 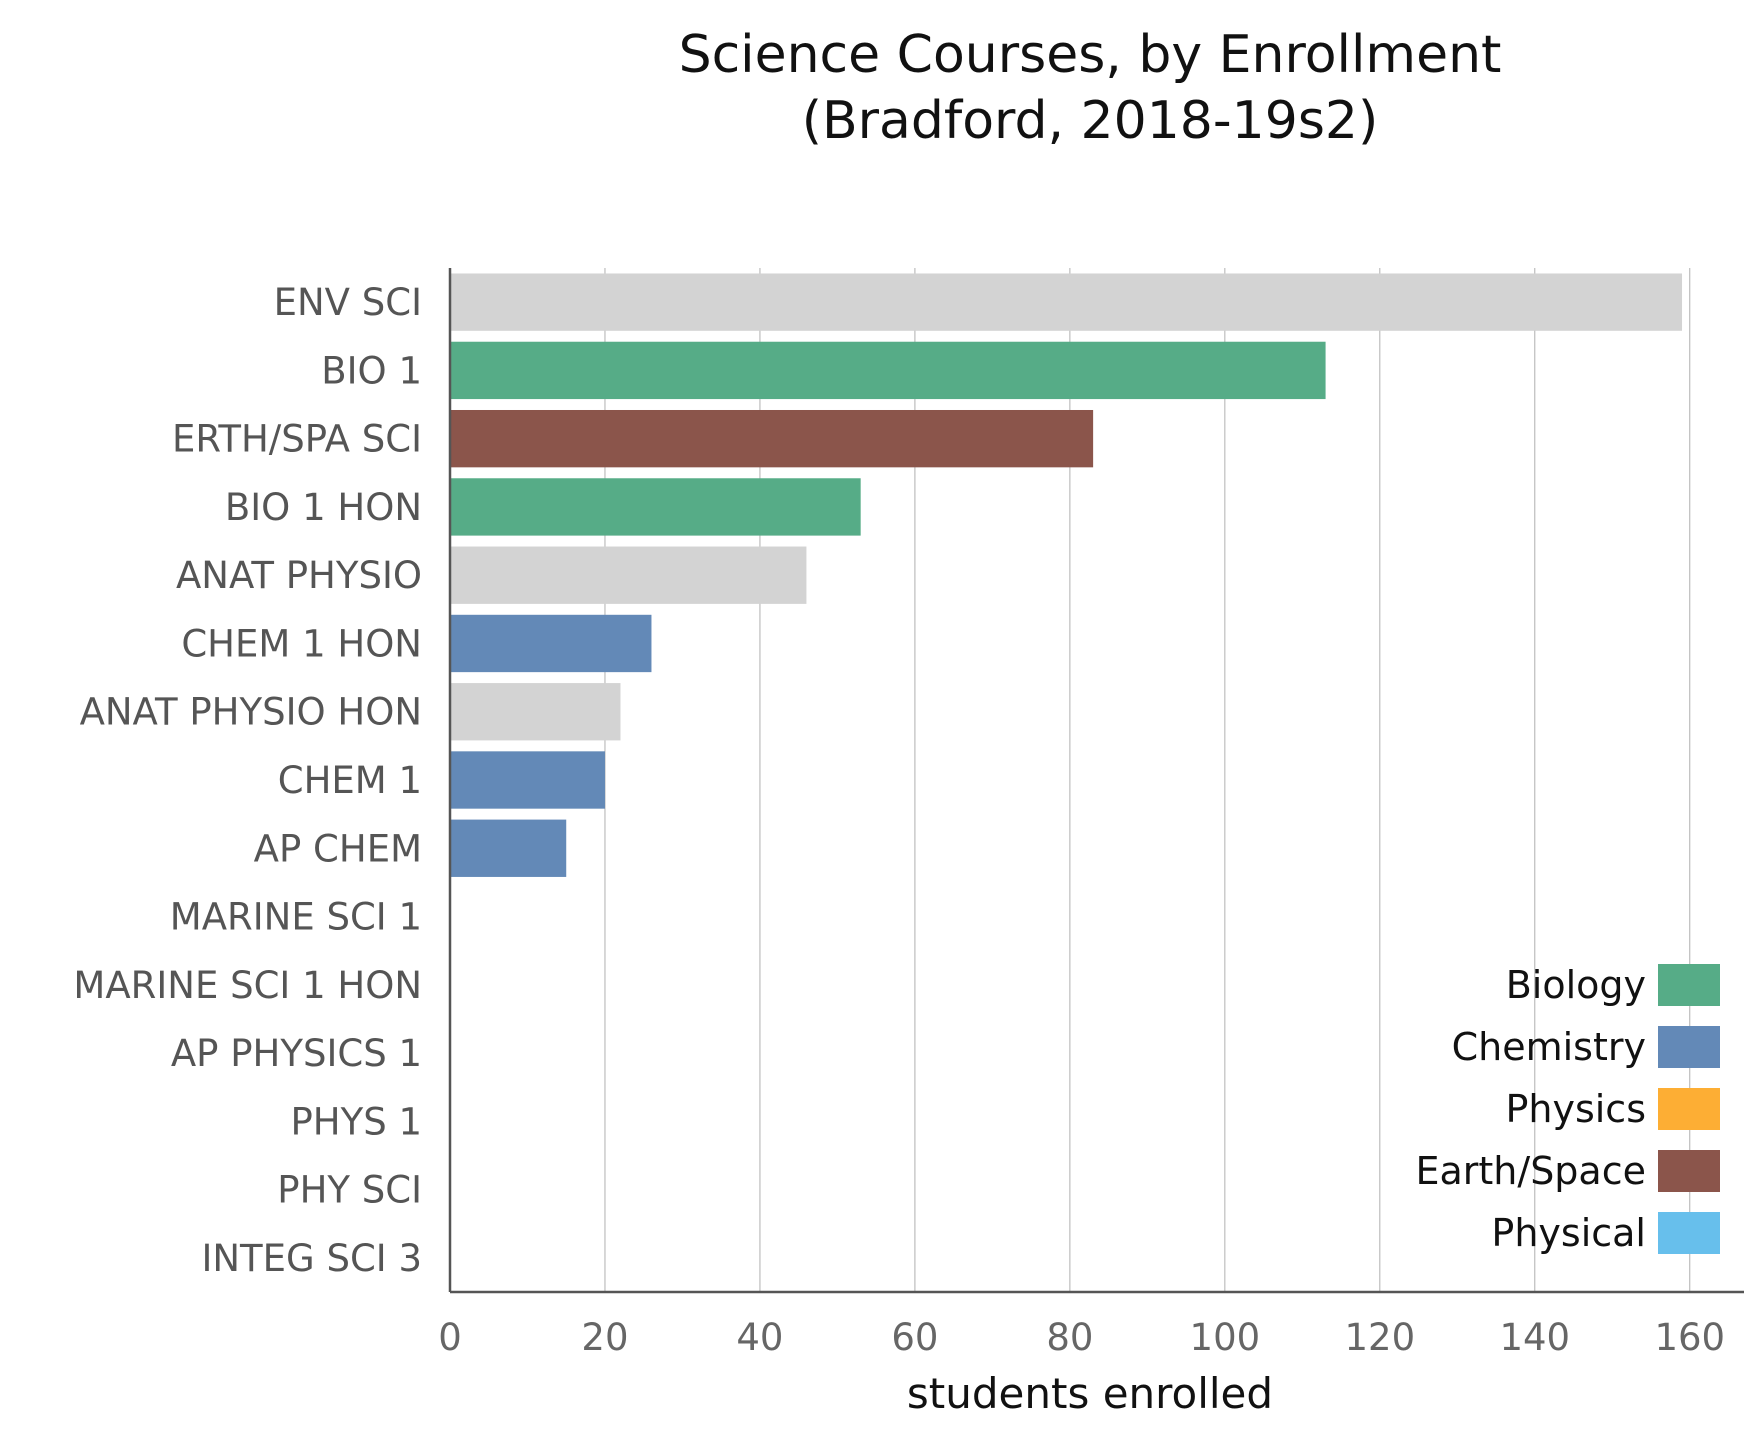 What do you see at coordinates (1534, 1337) in the screenshot?
I see `x-tick-label: 140` at bounding box center [1534, 1337].